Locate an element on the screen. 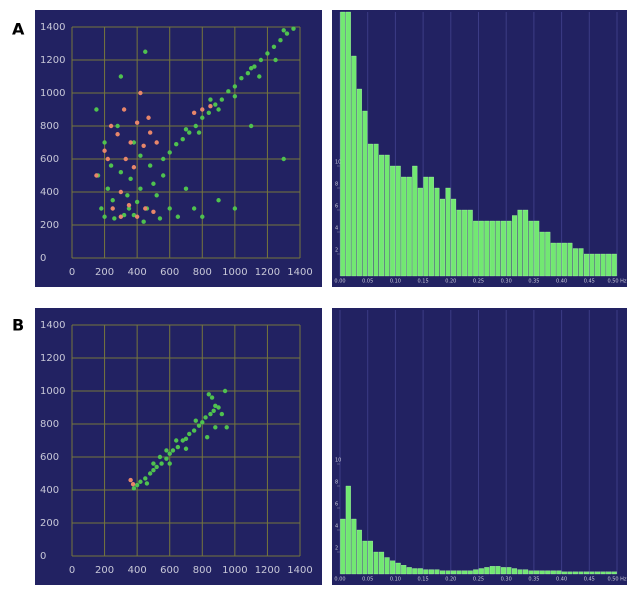 The width and height of the screenshot is (639, 600). x-tick-label: 0.40 is located at coordinates (561, 282).